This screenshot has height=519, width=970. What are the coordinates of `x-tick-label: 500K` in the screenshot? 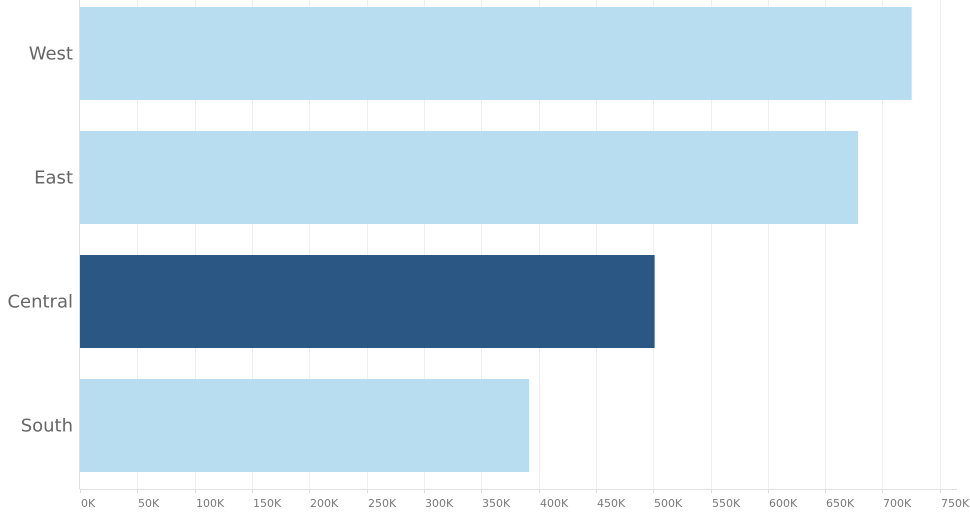 It's located at (668, 503).